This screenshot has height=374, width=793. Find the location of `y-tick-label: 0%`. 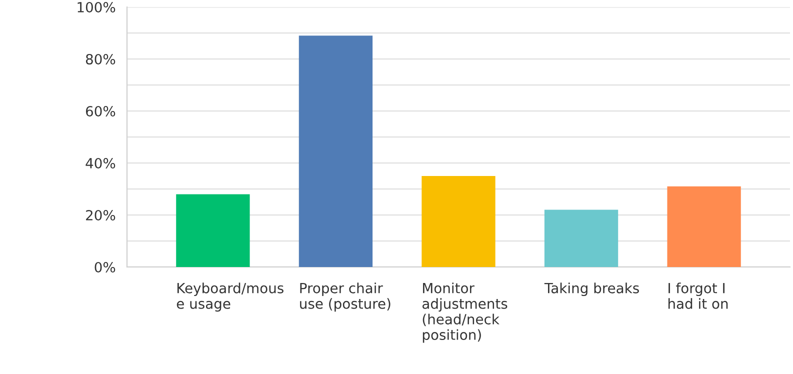

y-tick-label: 0% is located at coordinates (105, 267).